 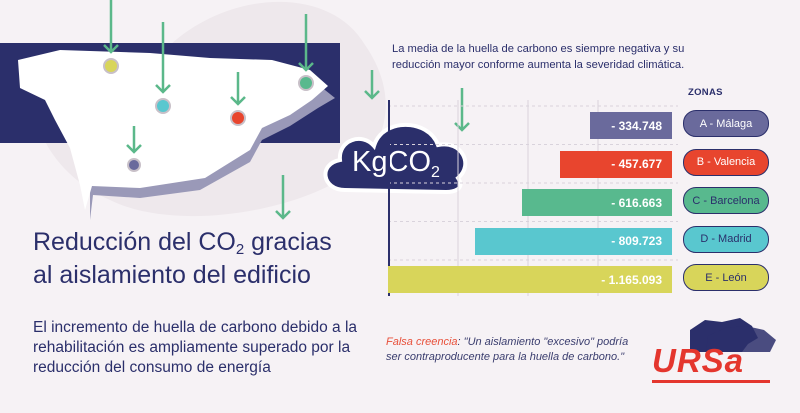 I want to click on headline-line-2: al aislamiento del edificio, so click(x=172, y=275).